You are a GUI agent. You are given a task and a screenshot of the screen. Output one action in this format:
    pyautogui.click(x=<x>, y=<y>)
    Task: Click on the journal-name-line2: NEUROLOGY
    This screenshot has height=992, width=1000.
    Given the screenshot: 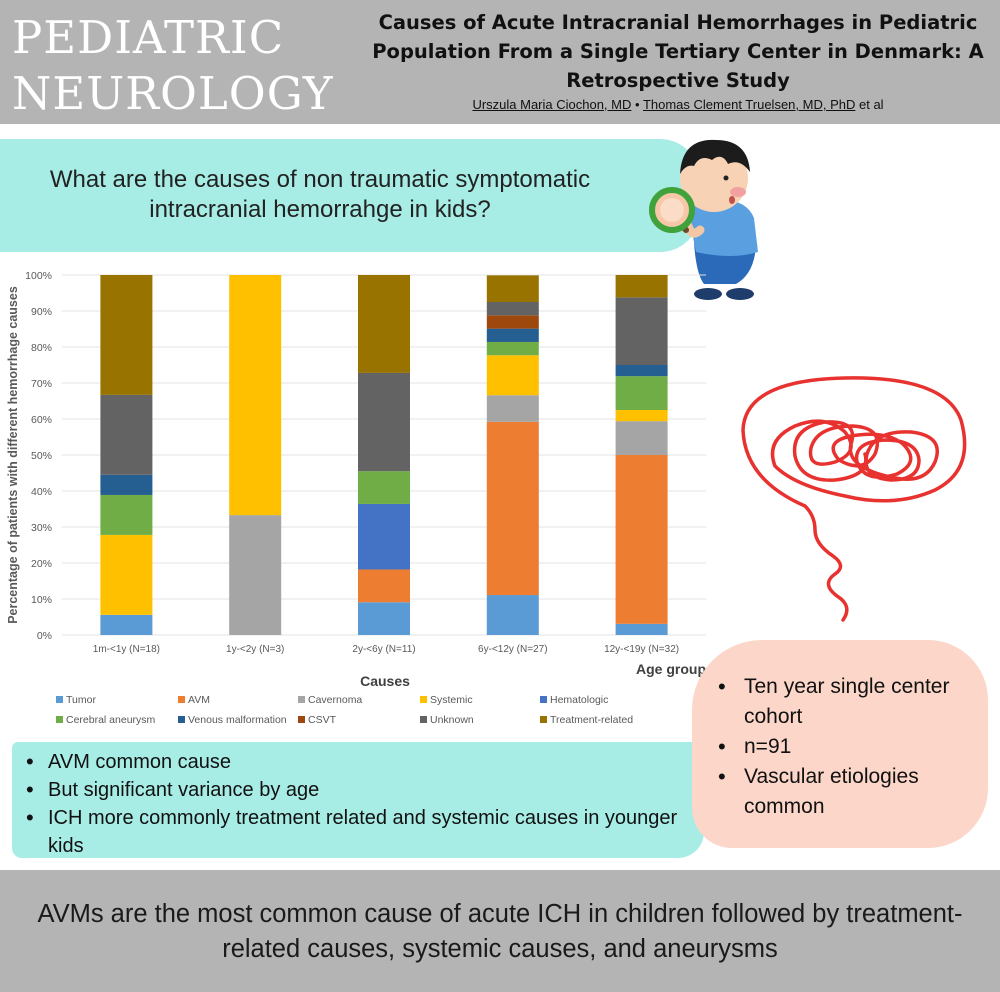 What is the action you would take?
    pyautogui.click(x=173, y=93)
    